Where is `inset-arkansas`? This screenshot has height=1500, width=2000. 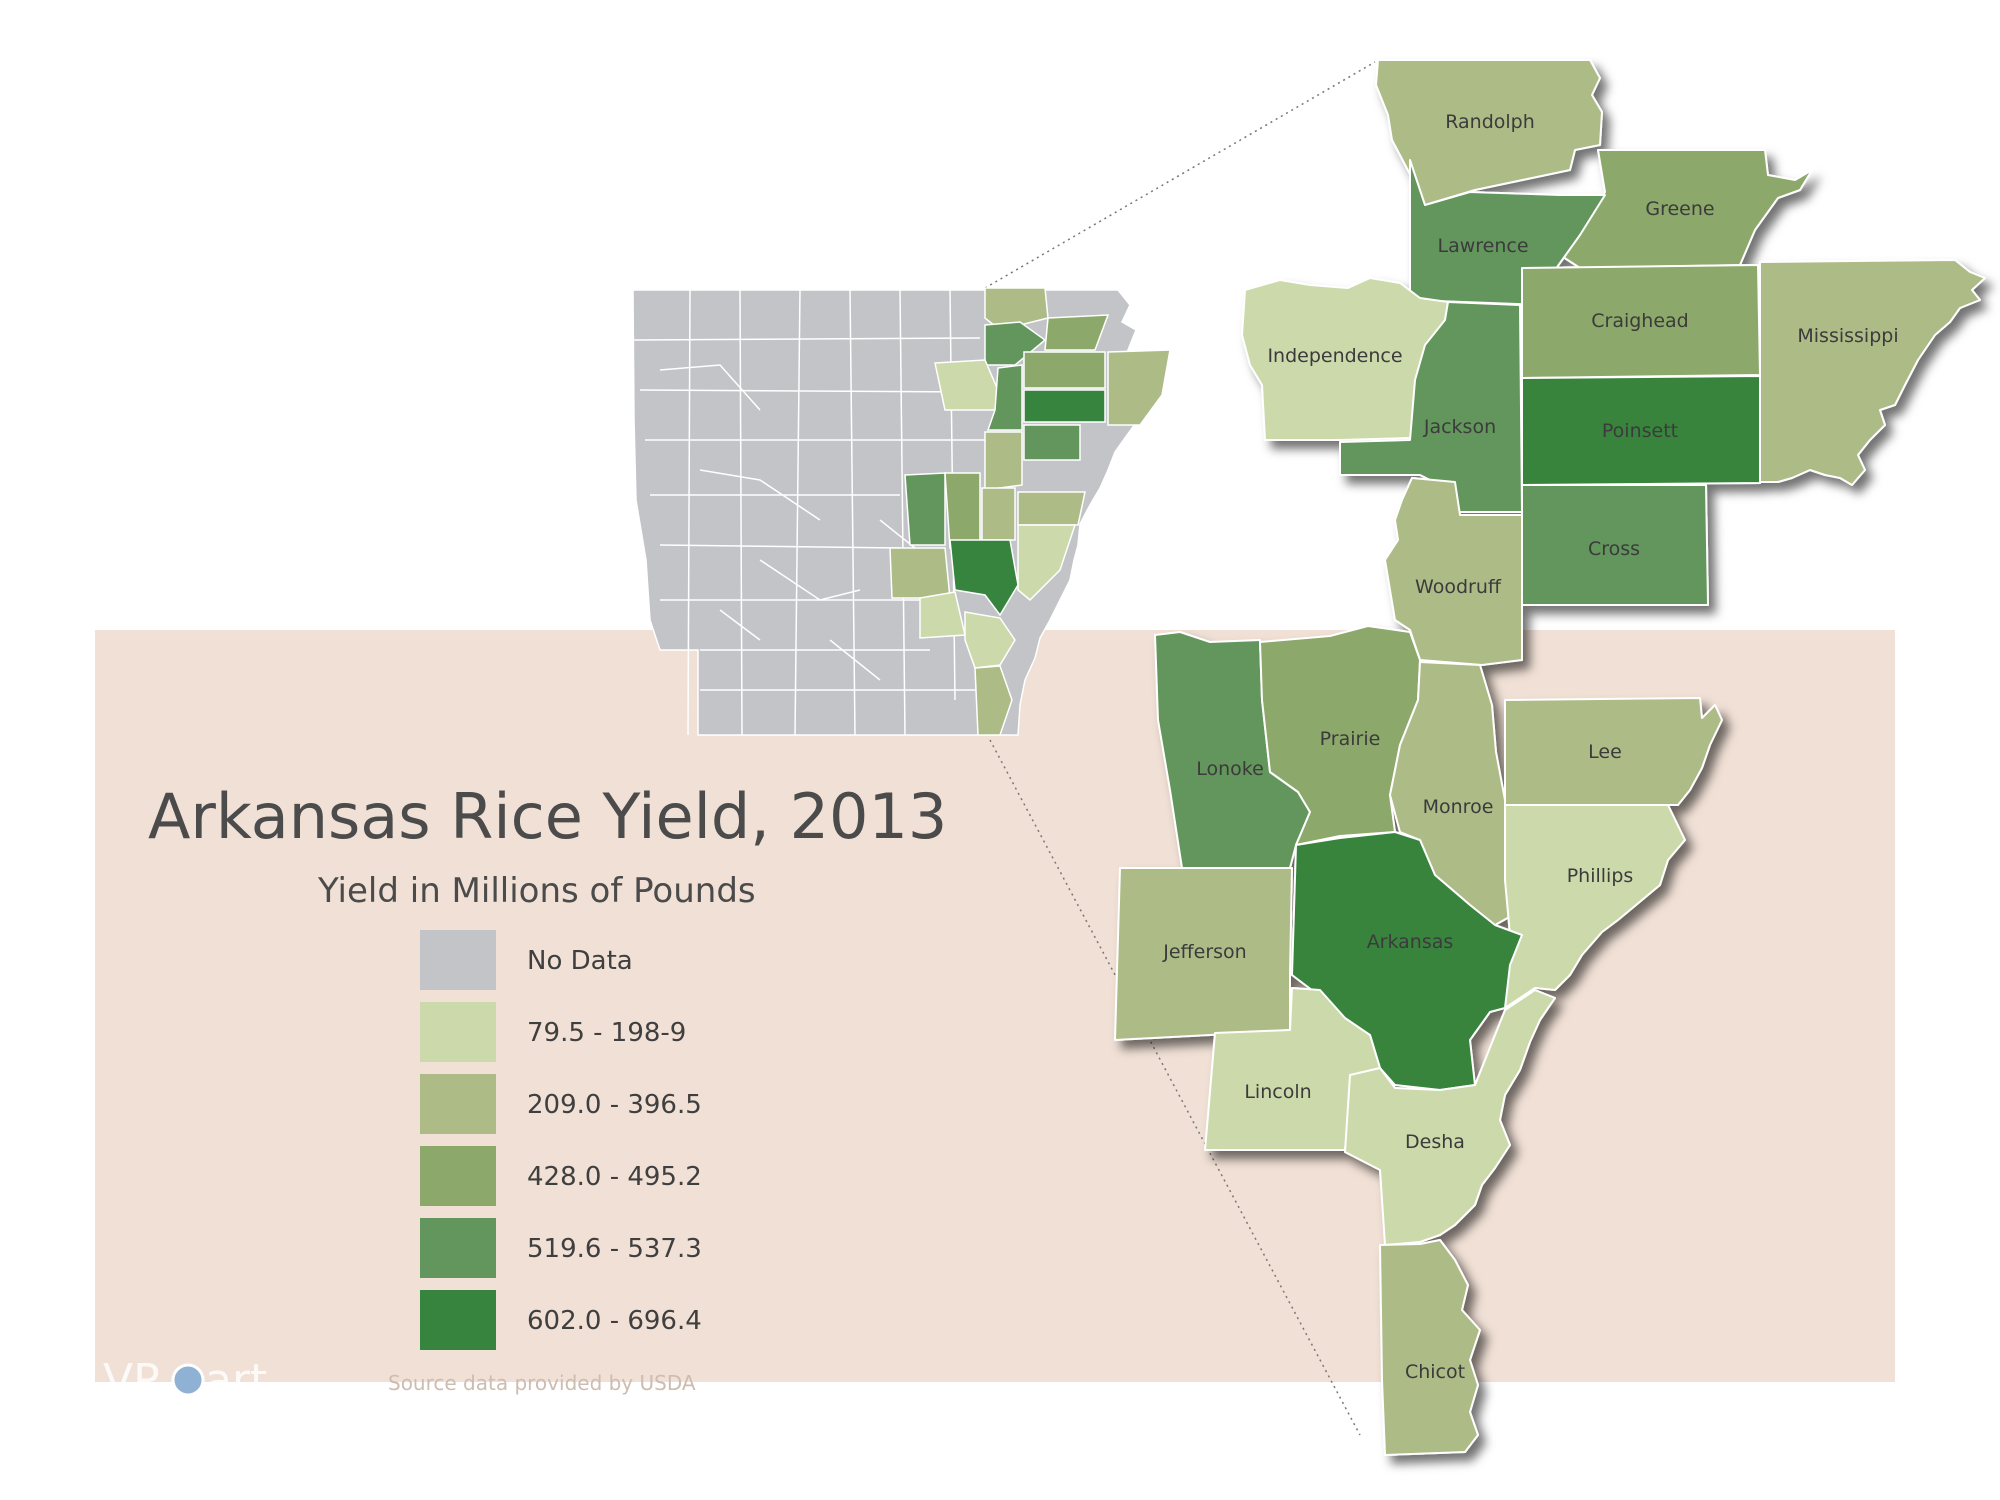
inset-arkansas is located at coordinates (984, 578).